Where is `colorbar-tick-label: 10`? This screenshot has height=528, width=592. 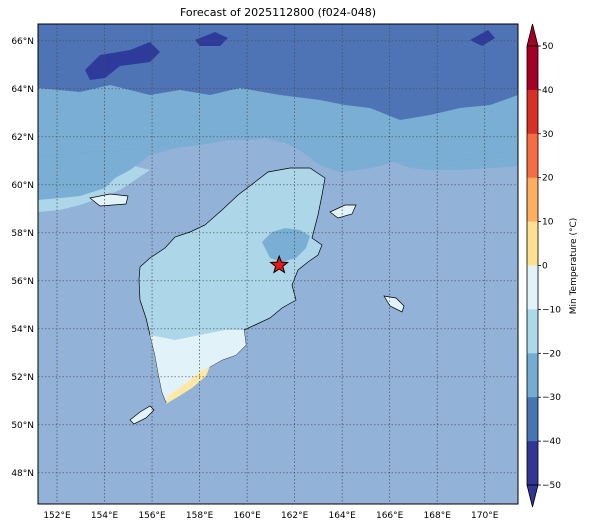 colorbar-tick-label: 10 is located at coordinates (548, 223).